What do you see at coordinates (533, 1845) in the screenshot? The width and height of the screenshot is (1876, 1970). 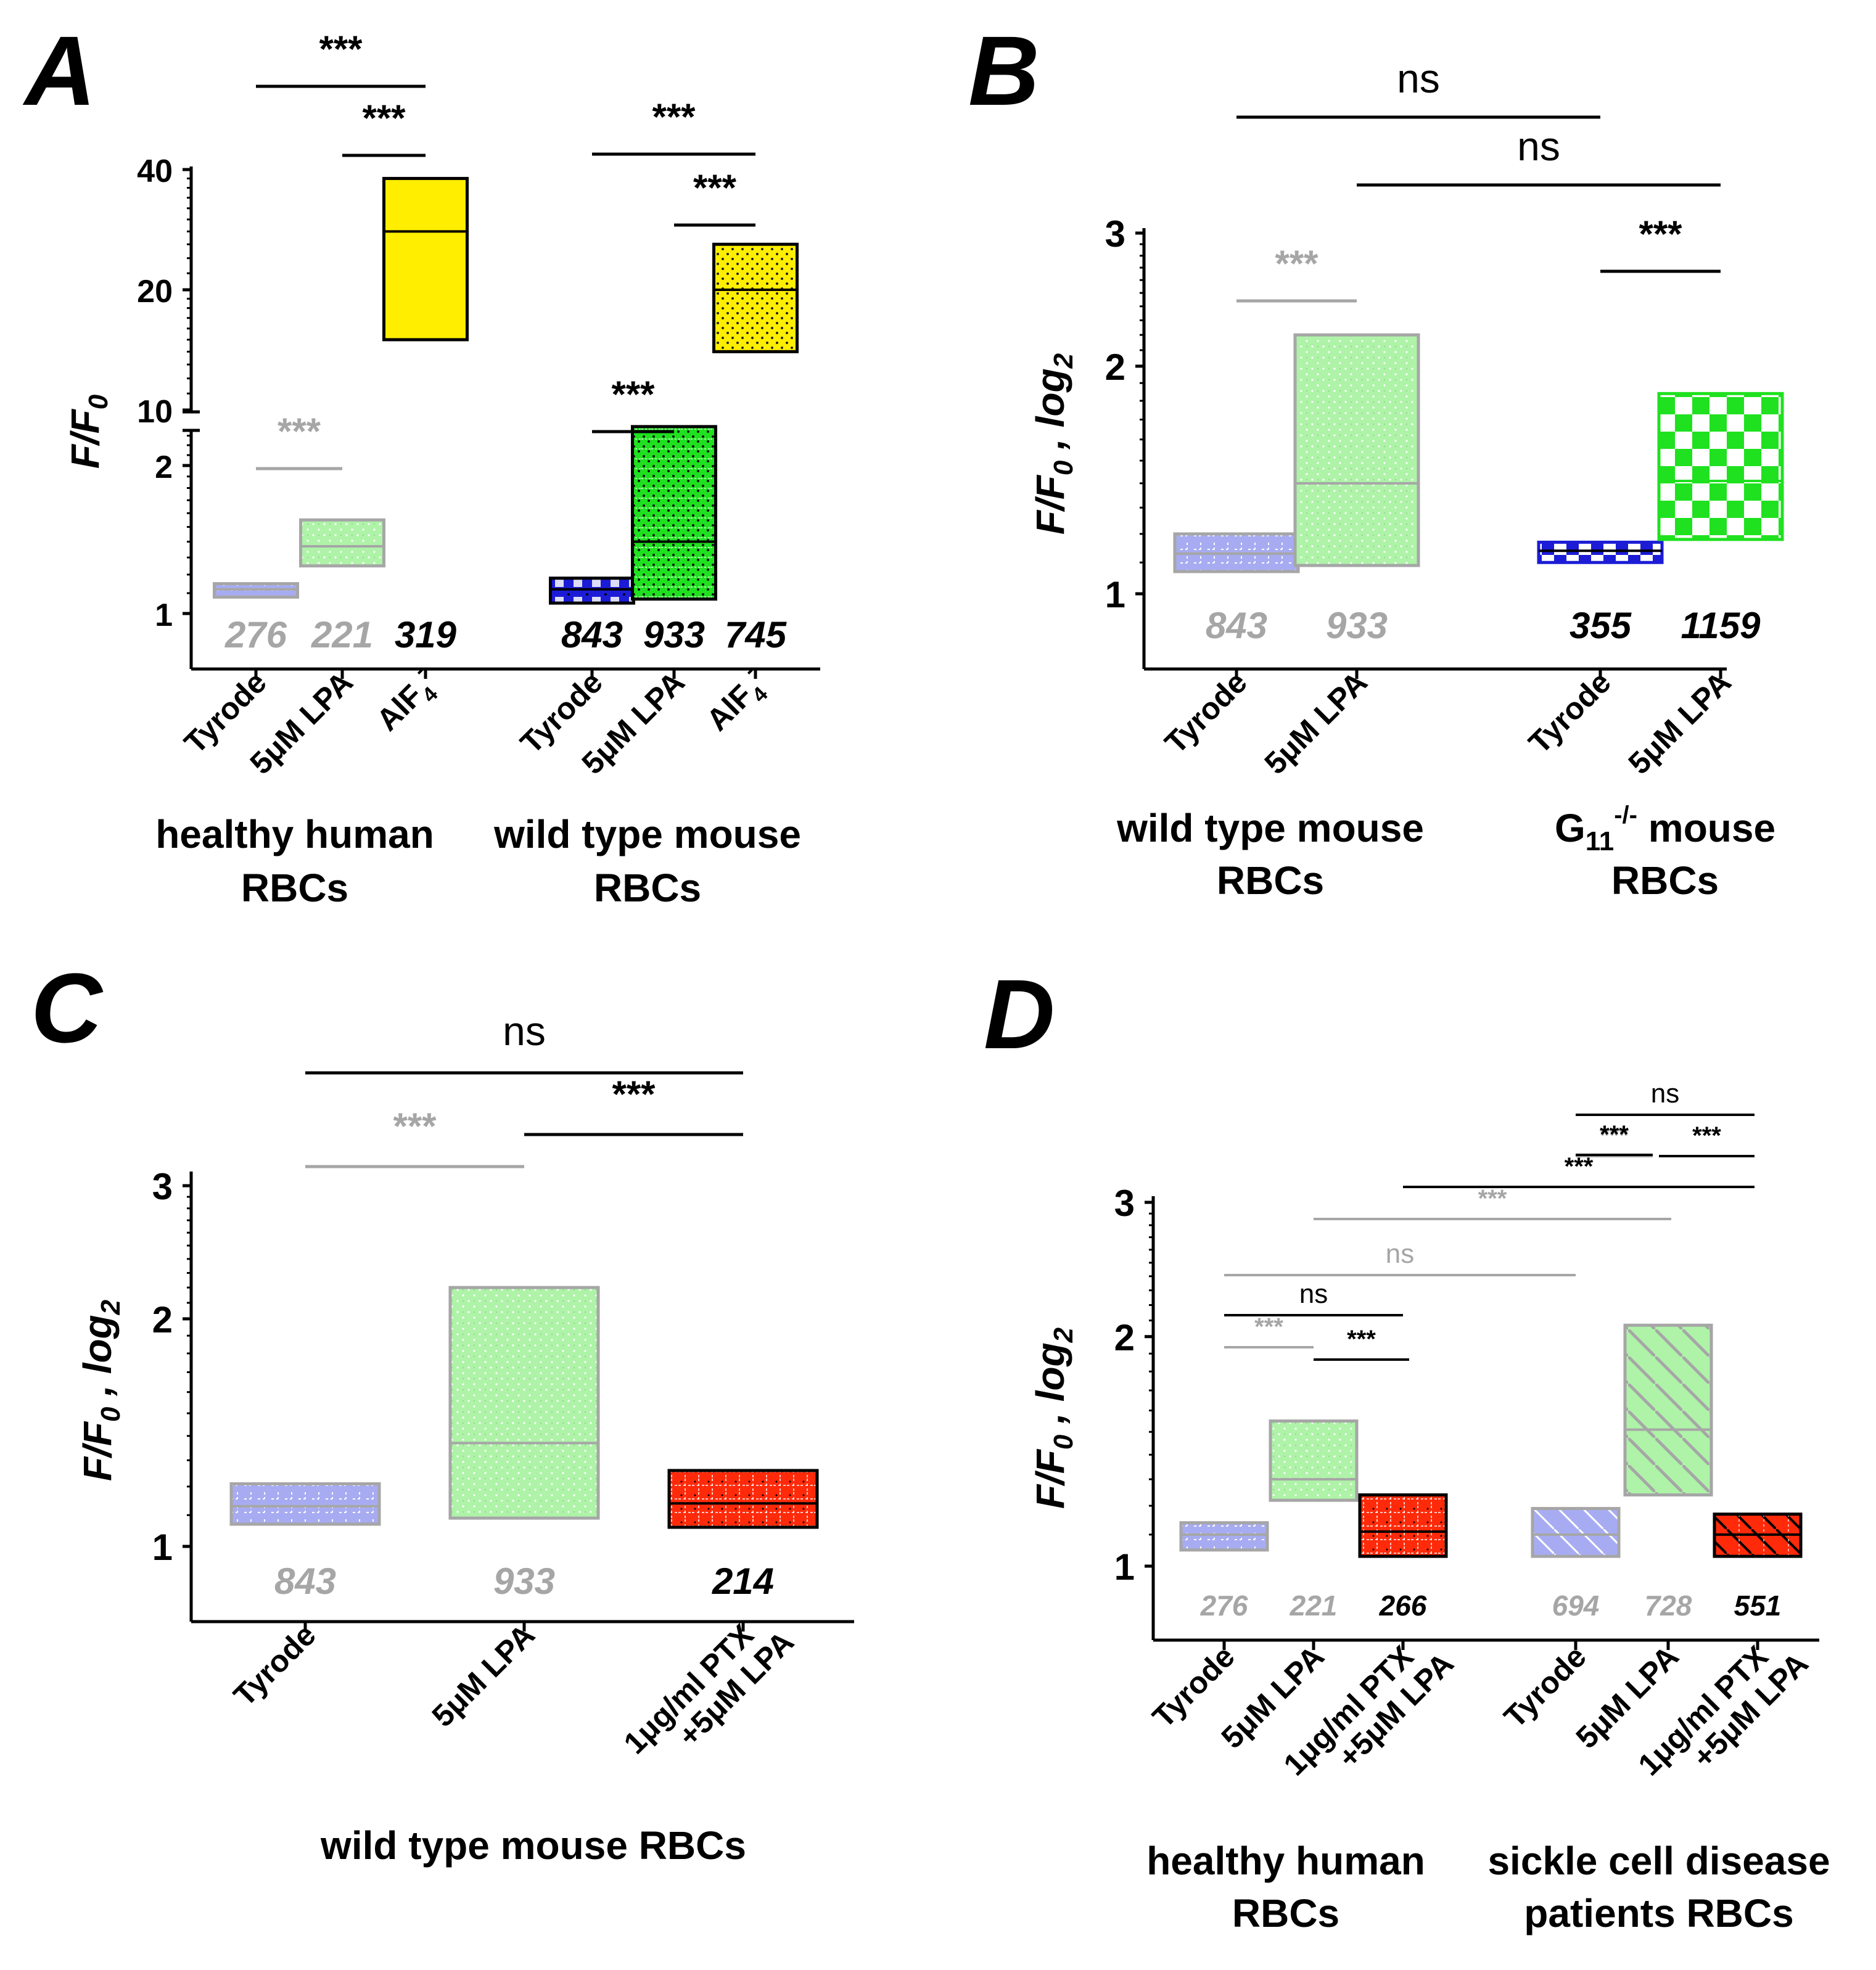 I see `panel-c-group-label: wild type mouse RBCs` at bounding box center [533, 1845].